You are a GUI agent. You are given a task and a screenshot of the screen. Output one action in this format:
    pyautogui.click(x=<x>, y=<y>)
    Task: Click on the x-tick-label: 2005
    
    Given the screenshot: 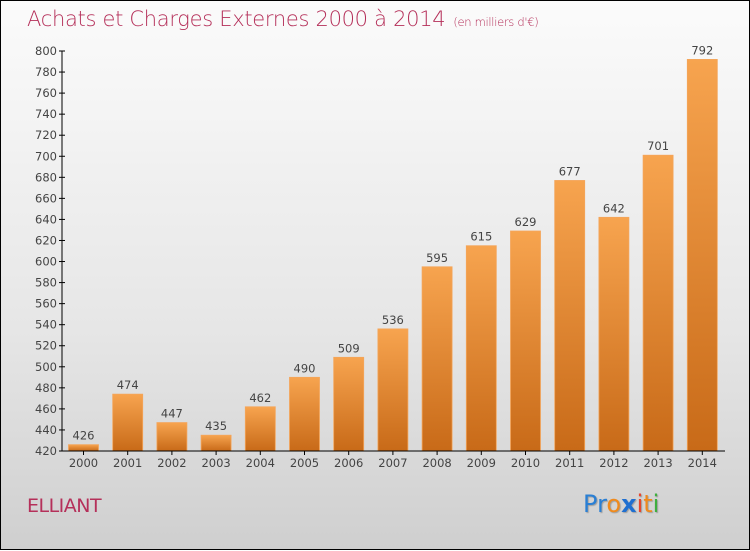 What is the action you would take?
    pyautogui.click(x=304, y=463)
    